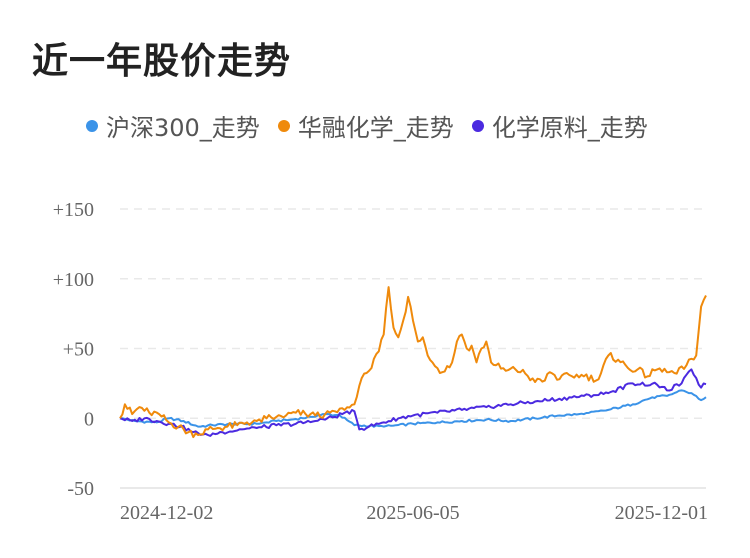 The height and width of the screenshot is (558, 750). I want to click on legend-label: 华融化学_走势, so click(375, 128).